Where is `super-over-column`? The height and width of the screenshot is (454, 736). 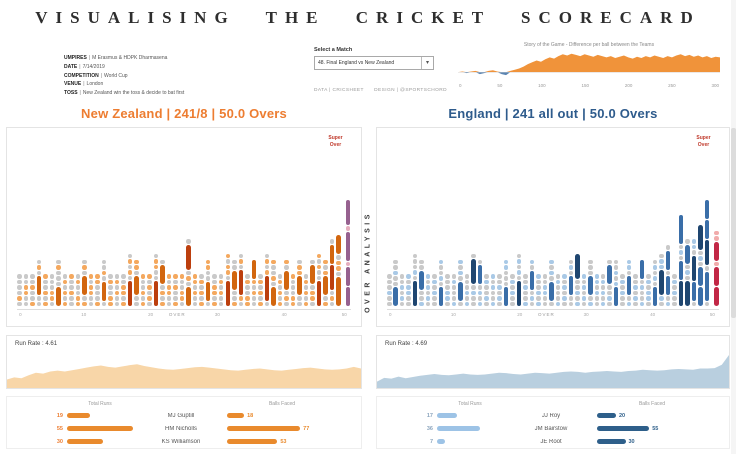 super-over-column is located at coordinates (348, 253).